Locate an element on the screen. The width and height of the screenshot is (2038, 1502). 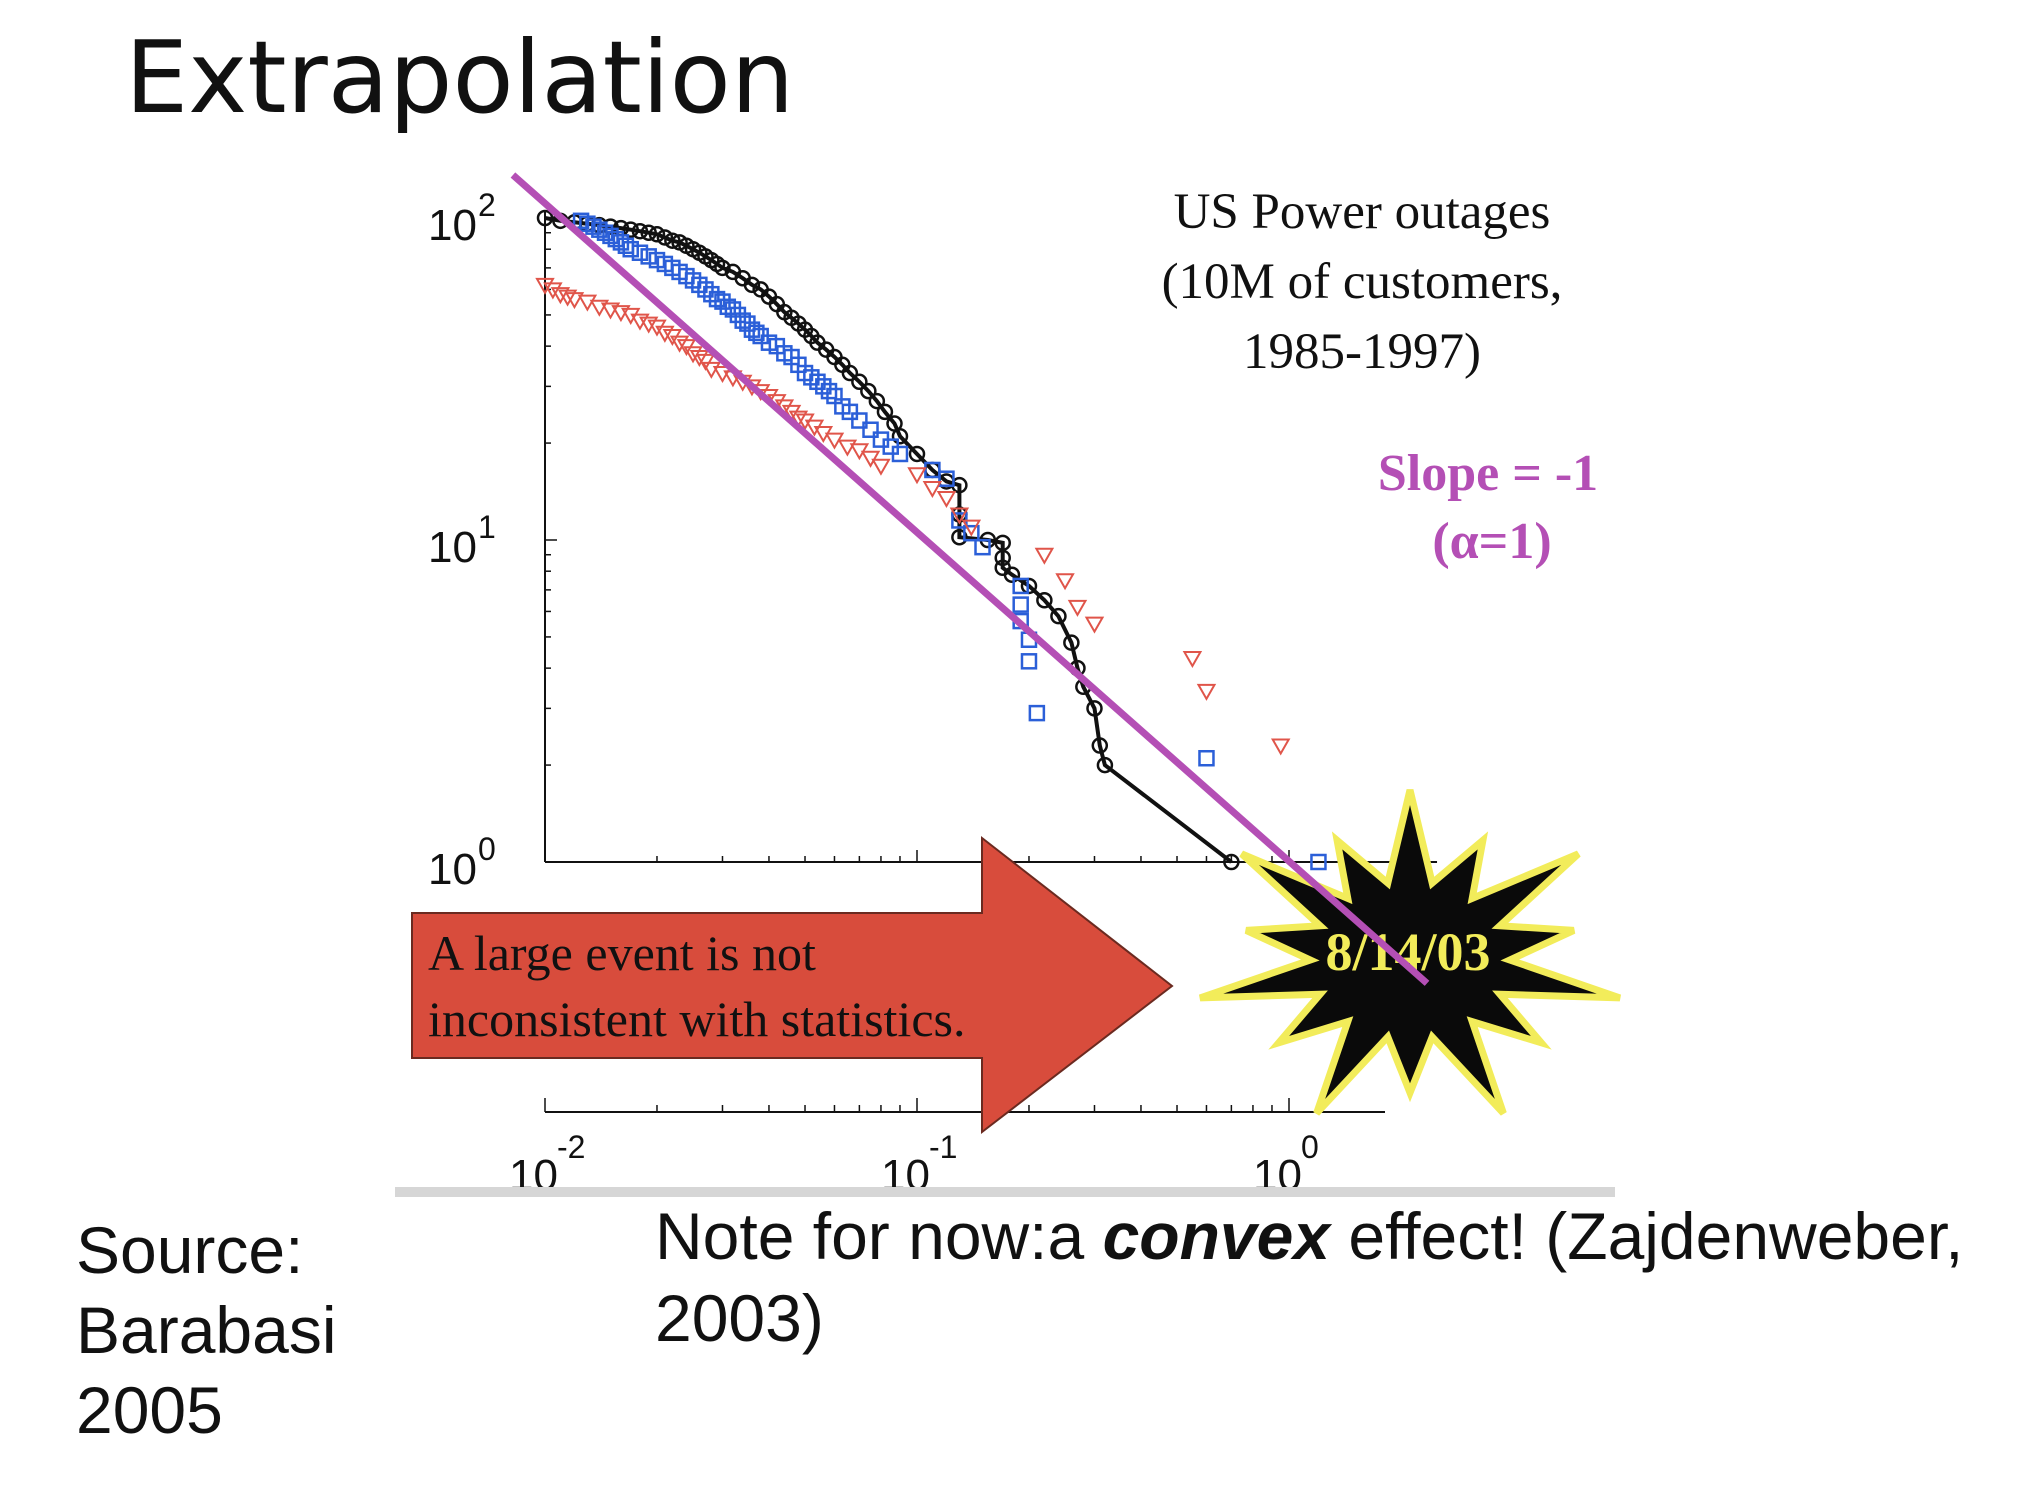
note-emphasis: convex is located at coordinates (1216, 1236).